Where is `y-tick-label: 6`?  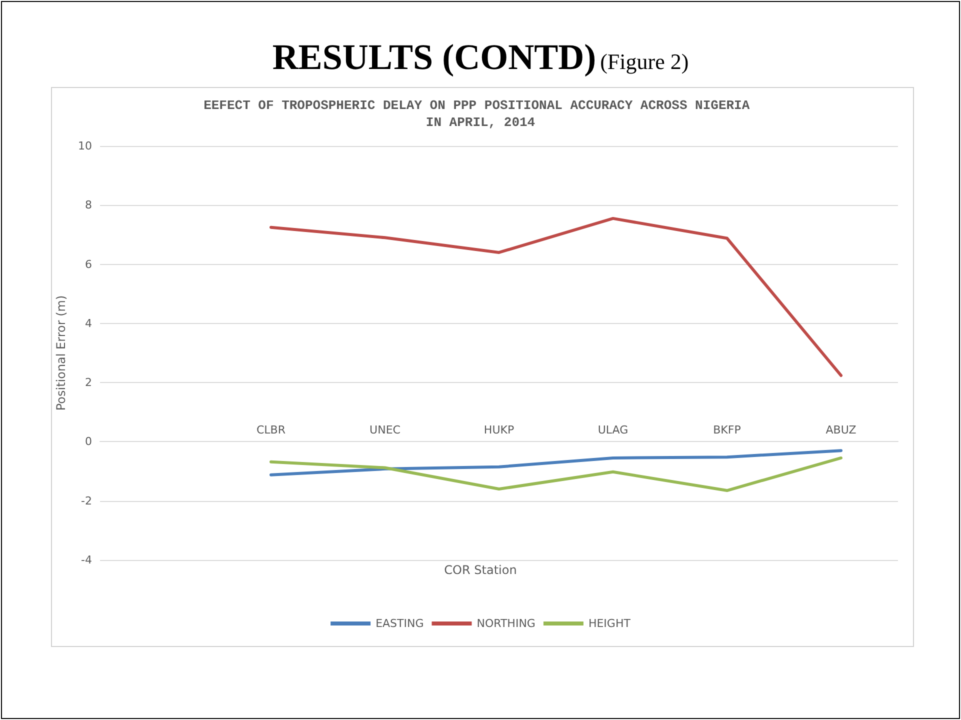 y-tick-label: 6 is located at coordinates (88, 264).